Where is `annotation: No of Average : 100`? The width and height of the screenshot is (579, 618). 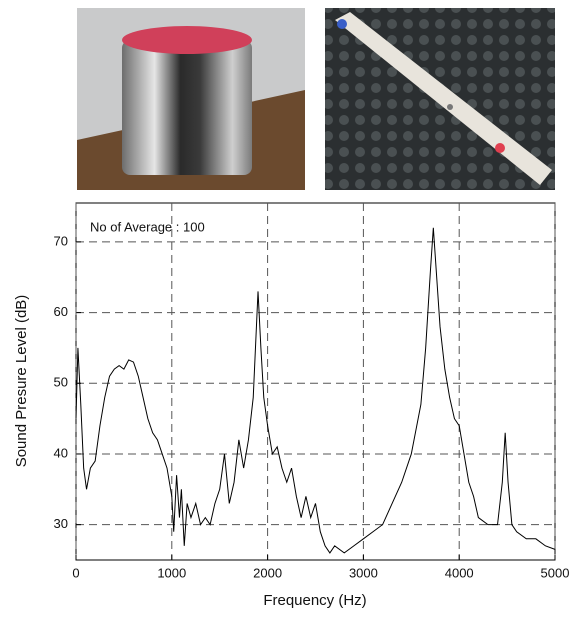 annotation: No of Average : 100 is located at coordinates (147, 226).